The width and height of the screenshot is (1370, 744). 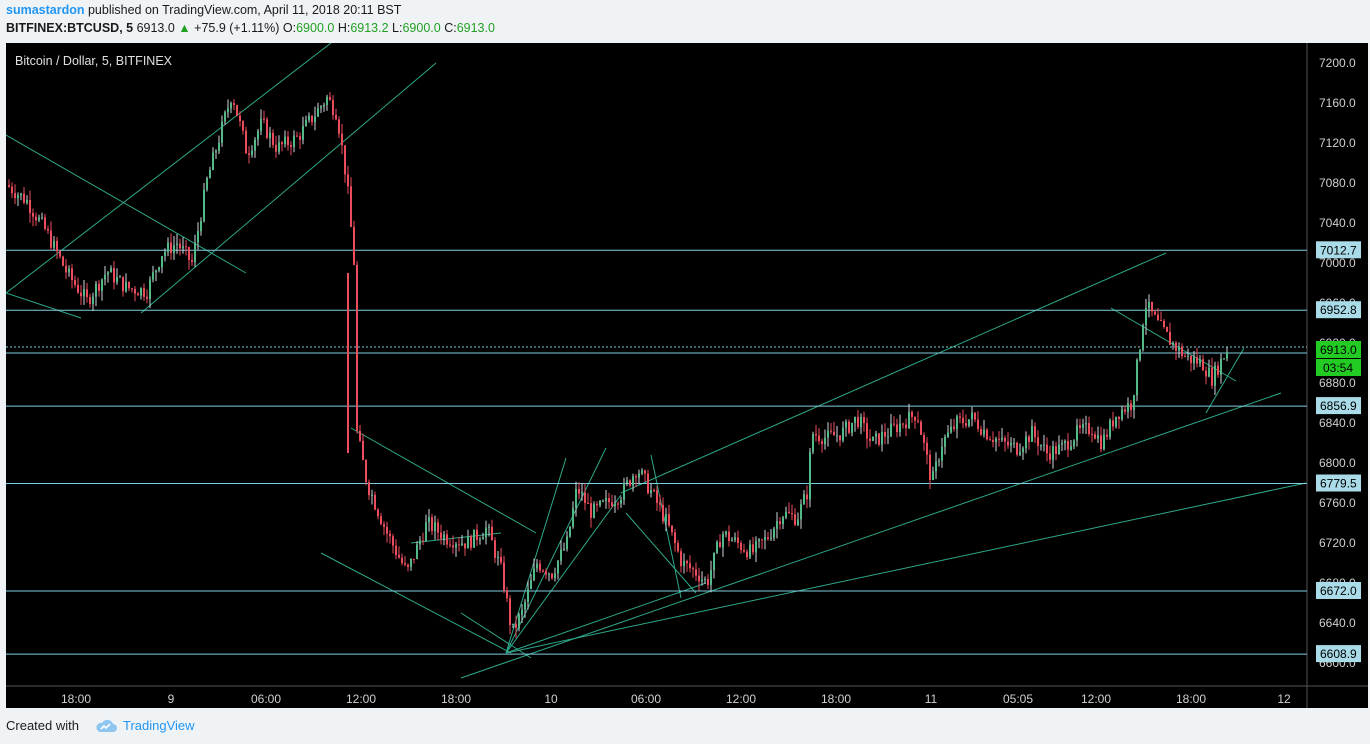 What do you see at coordinates (931, 699) in the screenshot?
I see `time-tick-label: 11` at bounding box center [931, 699].